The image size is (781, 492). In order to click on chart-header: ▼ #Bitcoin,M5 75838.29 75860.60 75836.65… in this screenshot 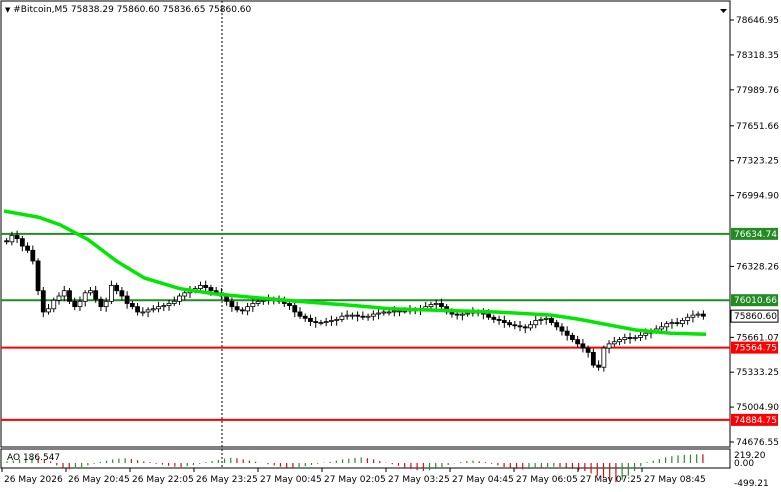, I will do `click(128, 10)`.